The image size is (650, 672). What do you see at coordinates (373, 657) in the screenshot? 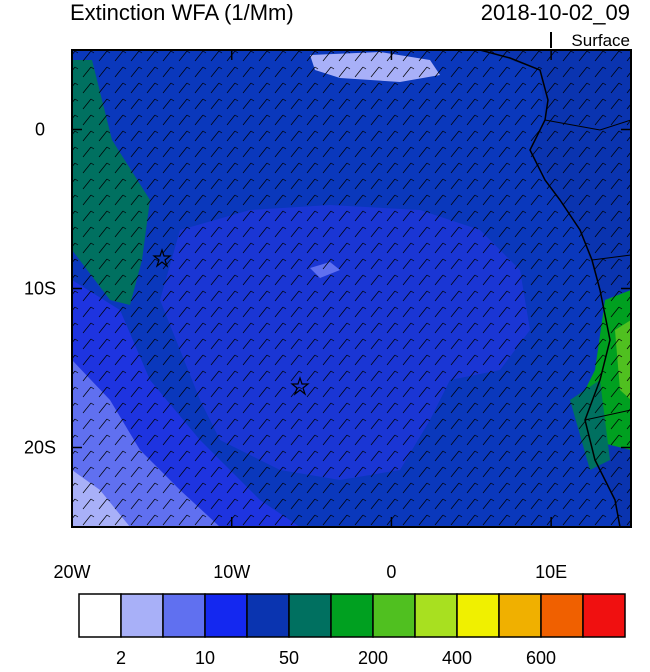
I see `colorbar-label: 200` at bounding box center [373, 657].